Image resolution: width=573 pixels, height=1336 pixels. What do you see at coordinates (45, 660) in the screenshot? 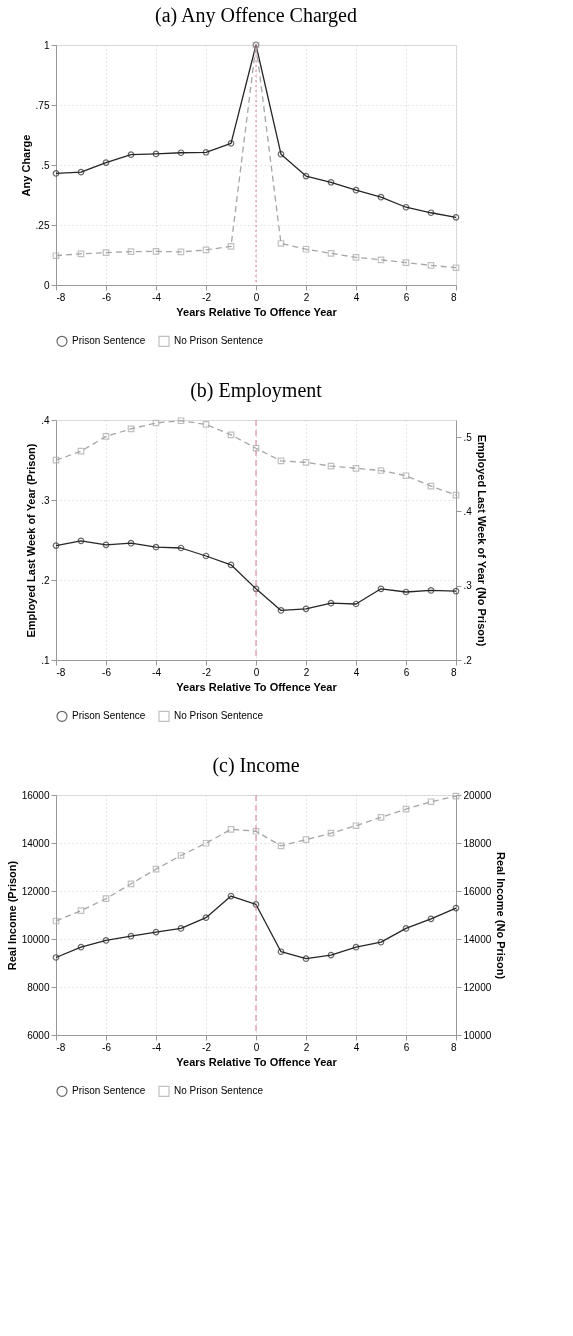
I see `y-tick-label: .1` at bounding box center [45, 660].